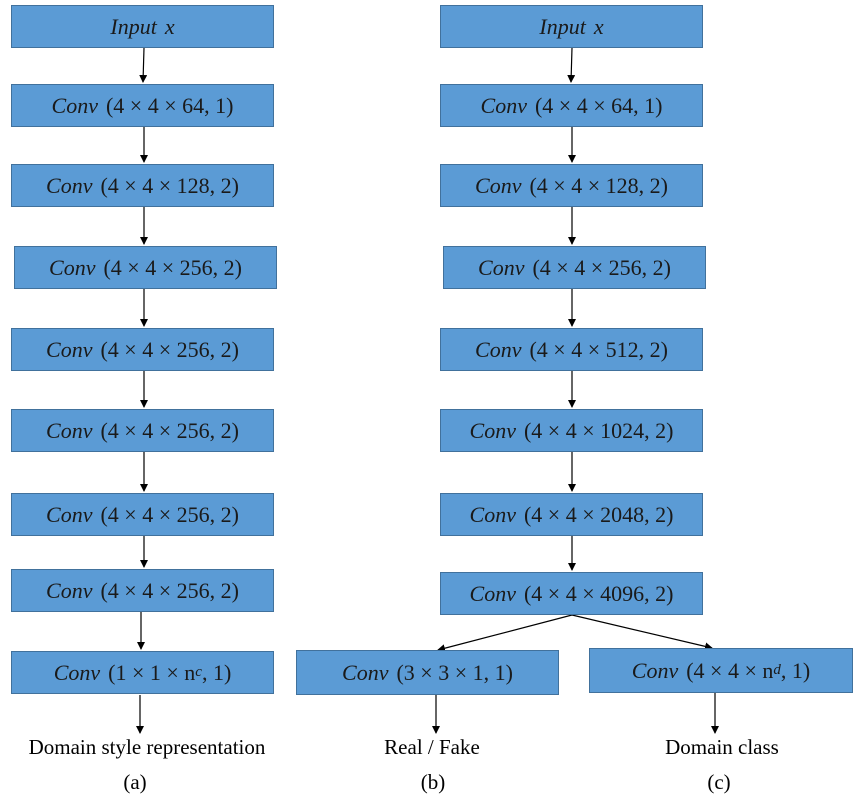 The width and height of the screenshot is (863, 801). I want to click on bc-conv-6-node: Conv (4 × 4 × 2048, 2), so click(571, 514).